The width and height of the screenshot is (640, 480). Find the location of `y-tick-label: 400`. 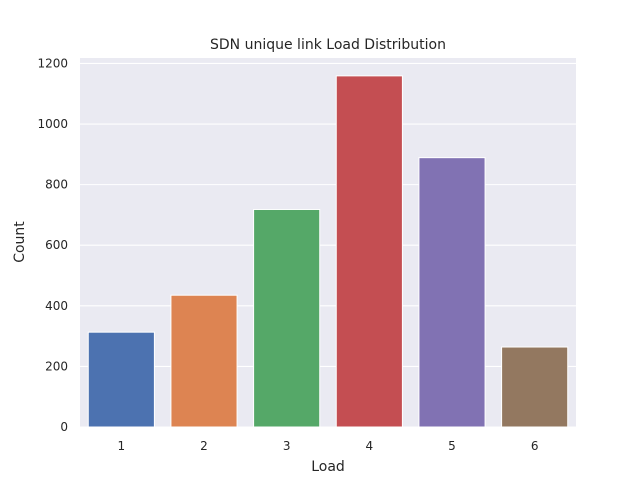

y-tick-label: 400 is located at coordinates (56, 306).